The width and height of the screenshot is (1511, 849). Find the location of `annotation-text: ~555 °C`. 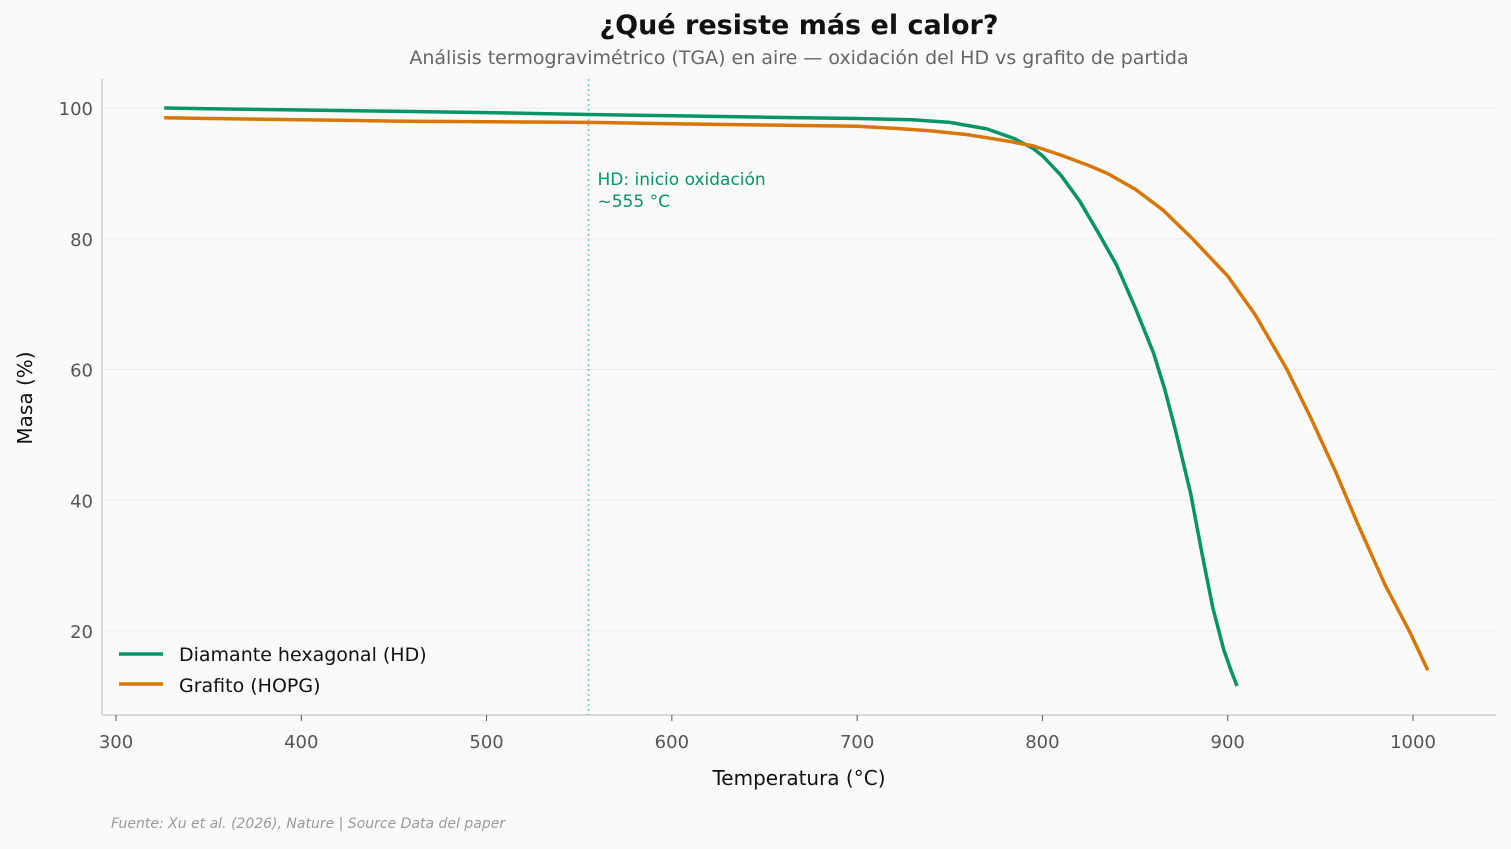

annotation-text: ~555 °C is located at coordinates (633, 202).